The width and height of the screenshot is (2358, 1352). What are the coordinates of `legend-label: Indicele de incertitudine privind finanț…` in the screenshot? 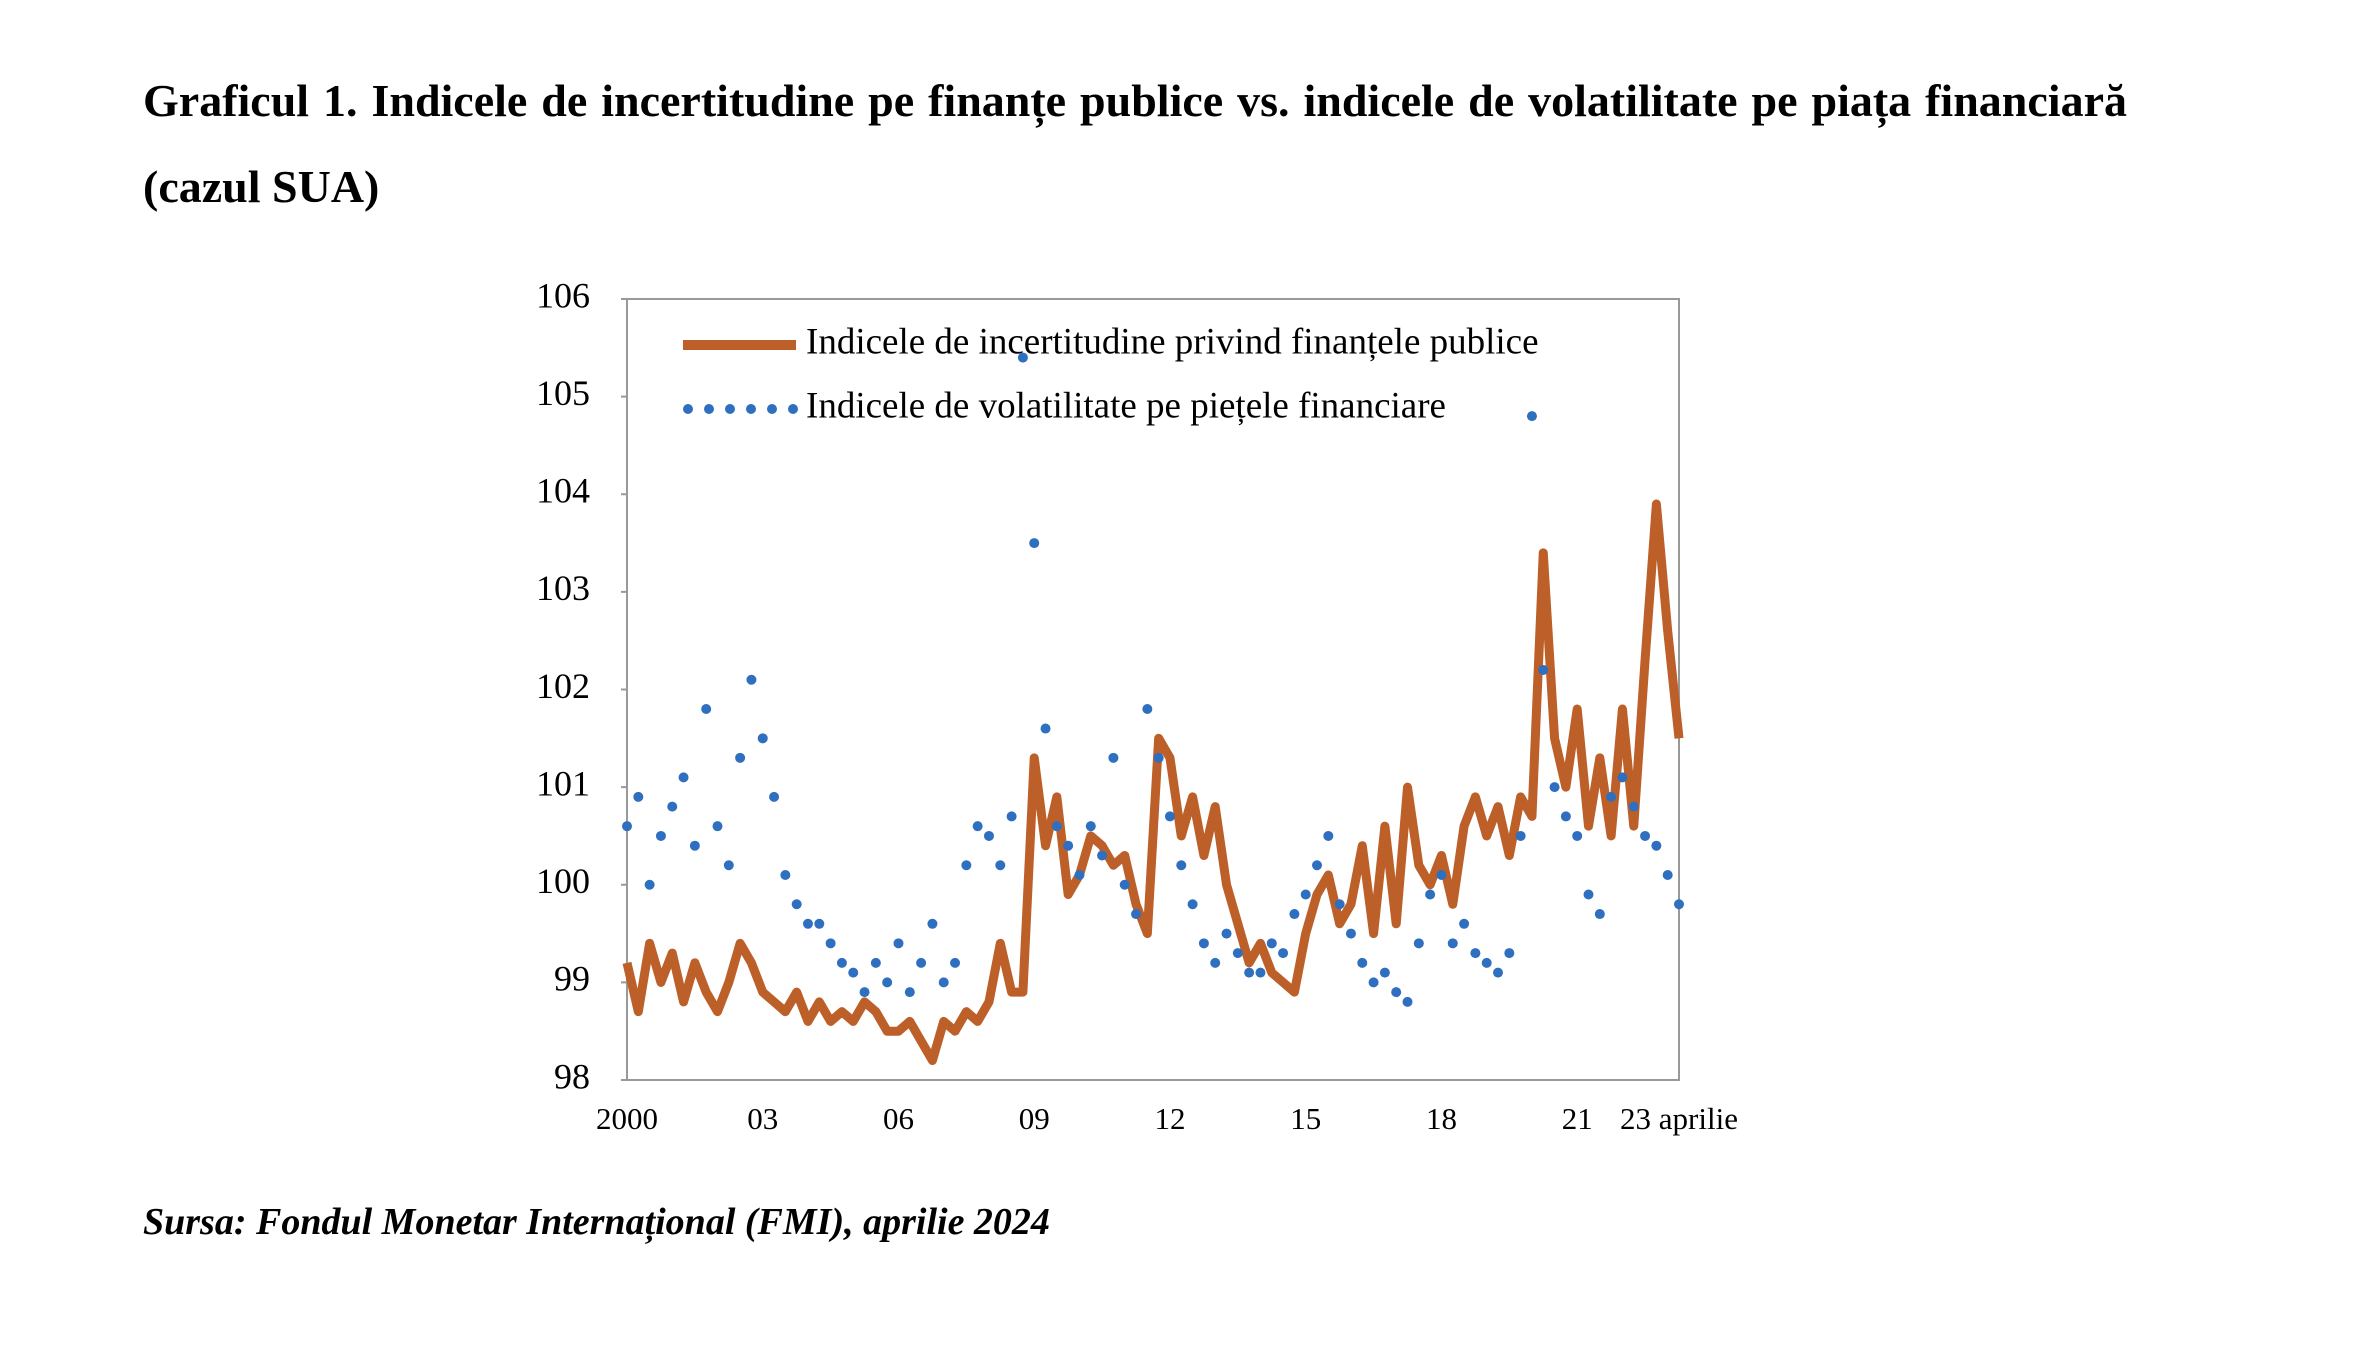 It's located at (1172, 341).